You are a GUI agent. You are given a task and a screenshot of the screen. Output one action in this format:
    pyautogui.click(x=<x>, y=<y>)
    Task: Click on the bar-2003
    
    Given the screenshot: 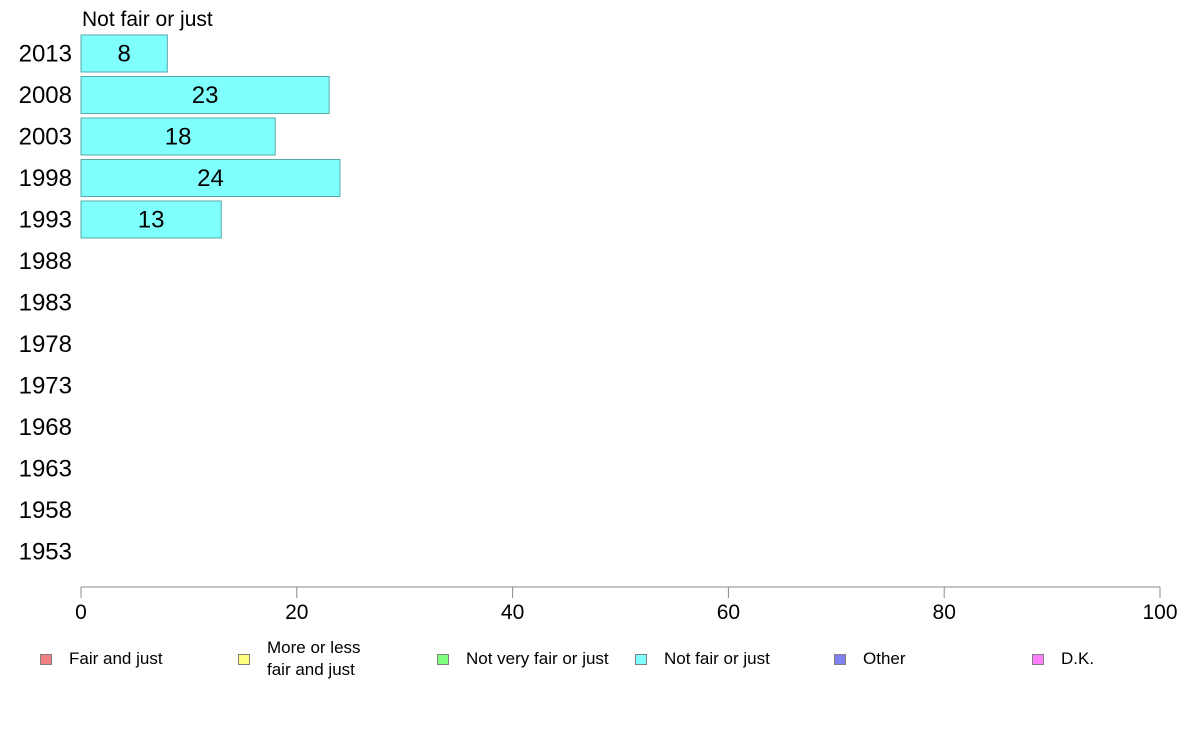 What is the action you would take?
    pyautogui.click(x=178, y=136)
    